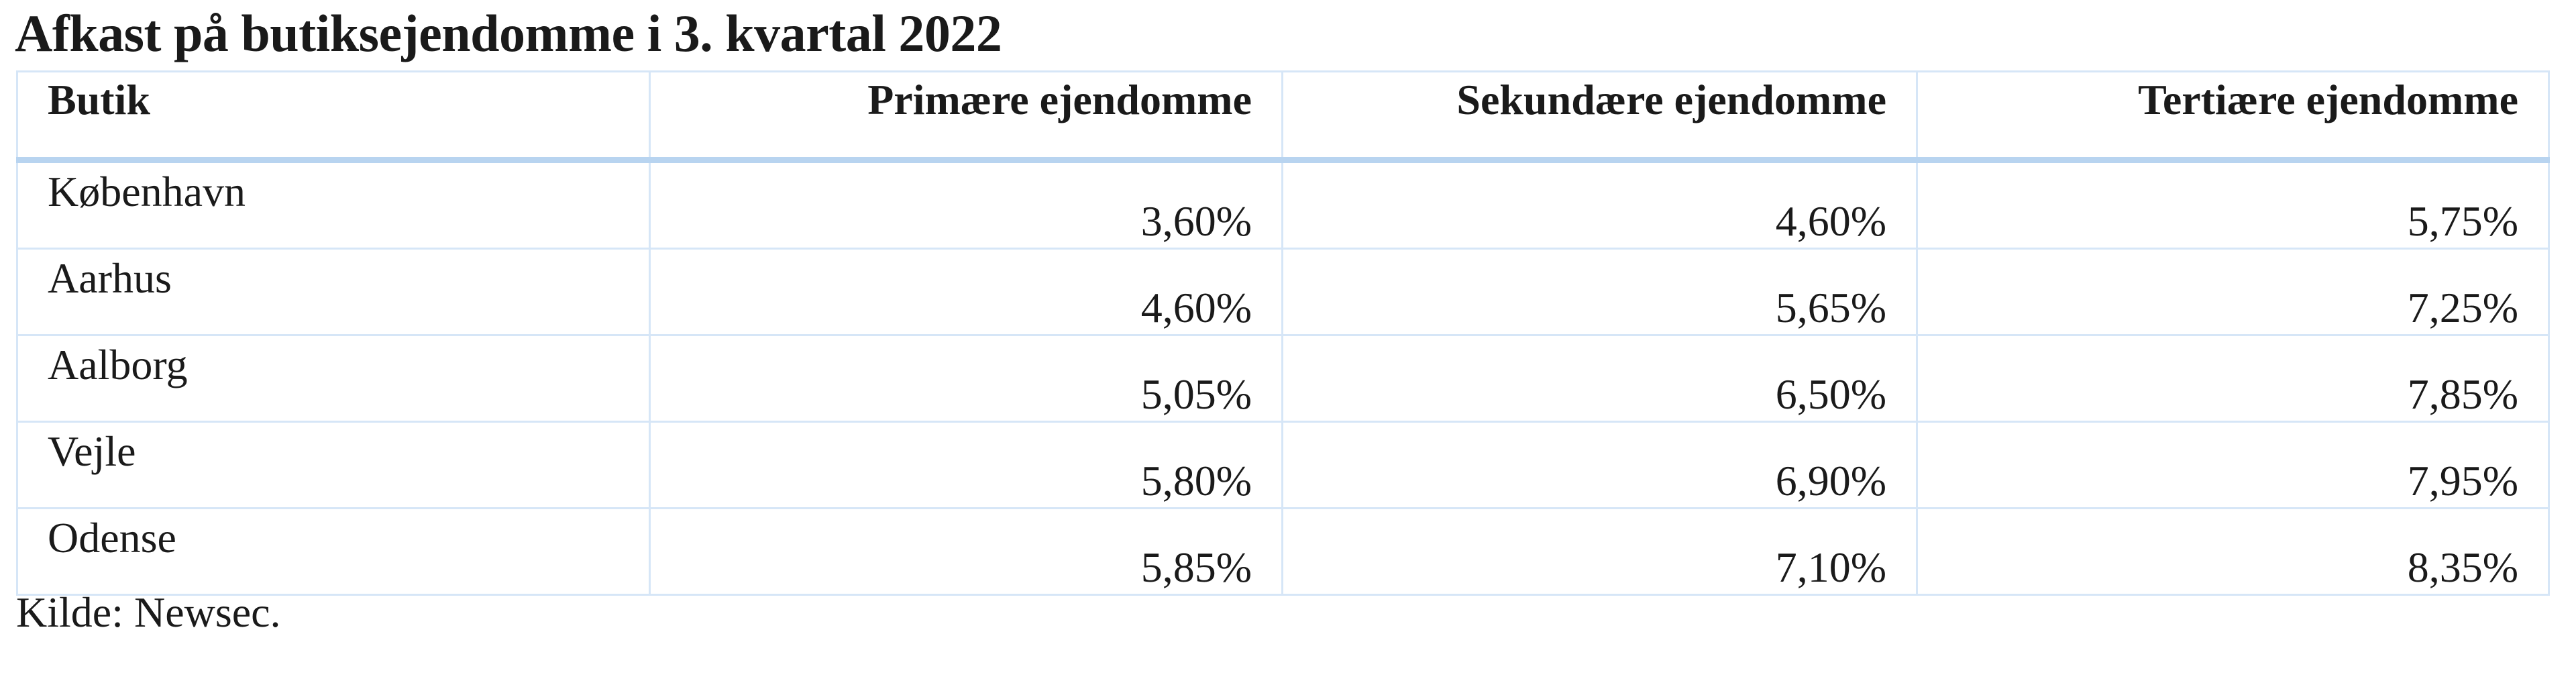 The height and width of the screenshot is (687, 2576). I want to click on source-note: Kilde: Newsec., so click(148, 612).